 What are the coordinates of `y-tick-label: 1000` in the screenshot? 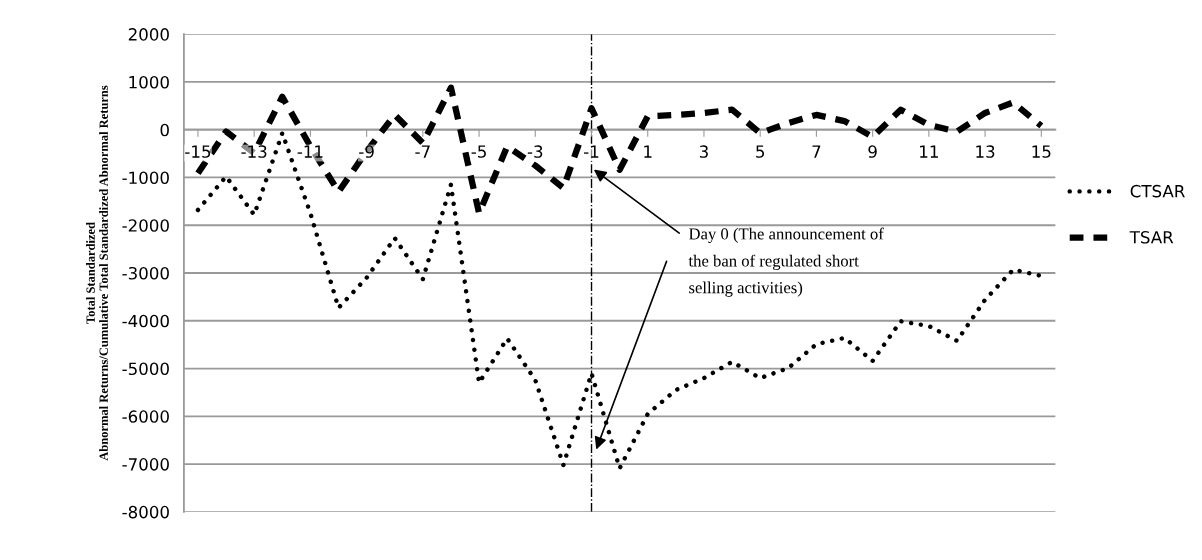 It's located at (149, 82).